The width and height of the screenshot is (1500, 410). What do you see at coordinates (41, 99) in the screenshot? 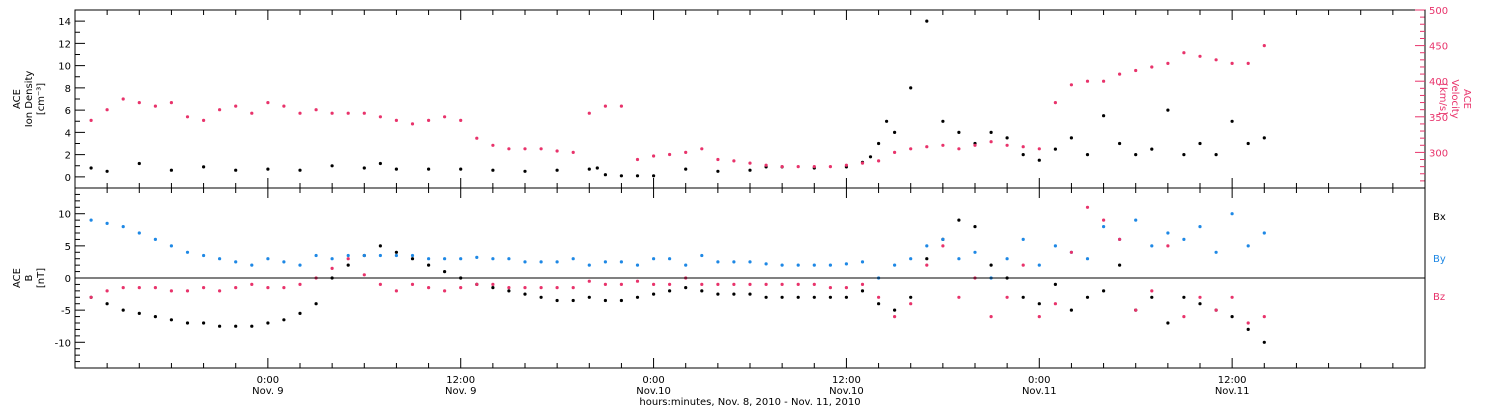
I see `top-ylabel-line-3: [cm⁻³]` at bounding box center [41, 99].